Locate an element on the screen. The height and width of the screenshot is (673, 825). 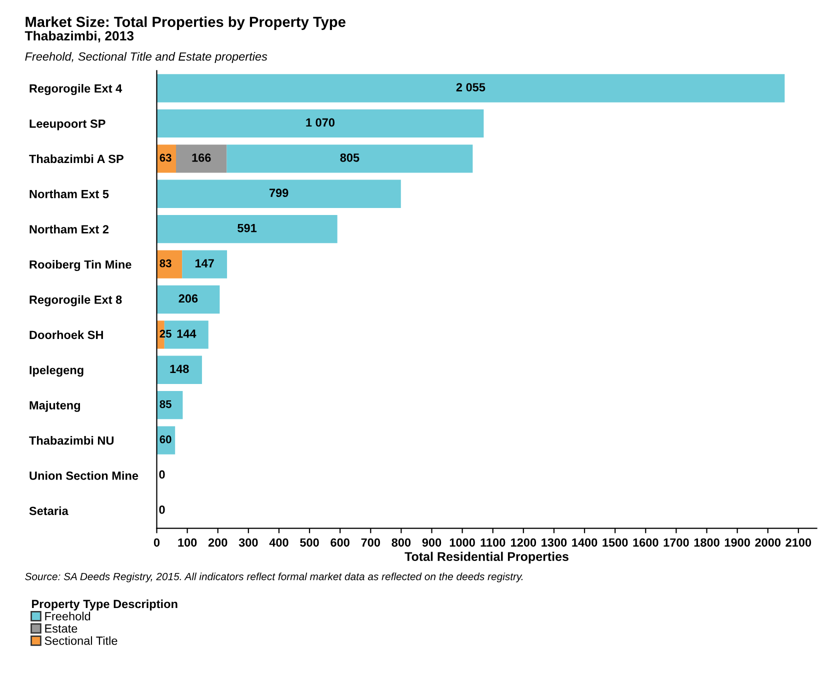
x-axis-title: Total Residential Properties is located at coordinates (486, 558).